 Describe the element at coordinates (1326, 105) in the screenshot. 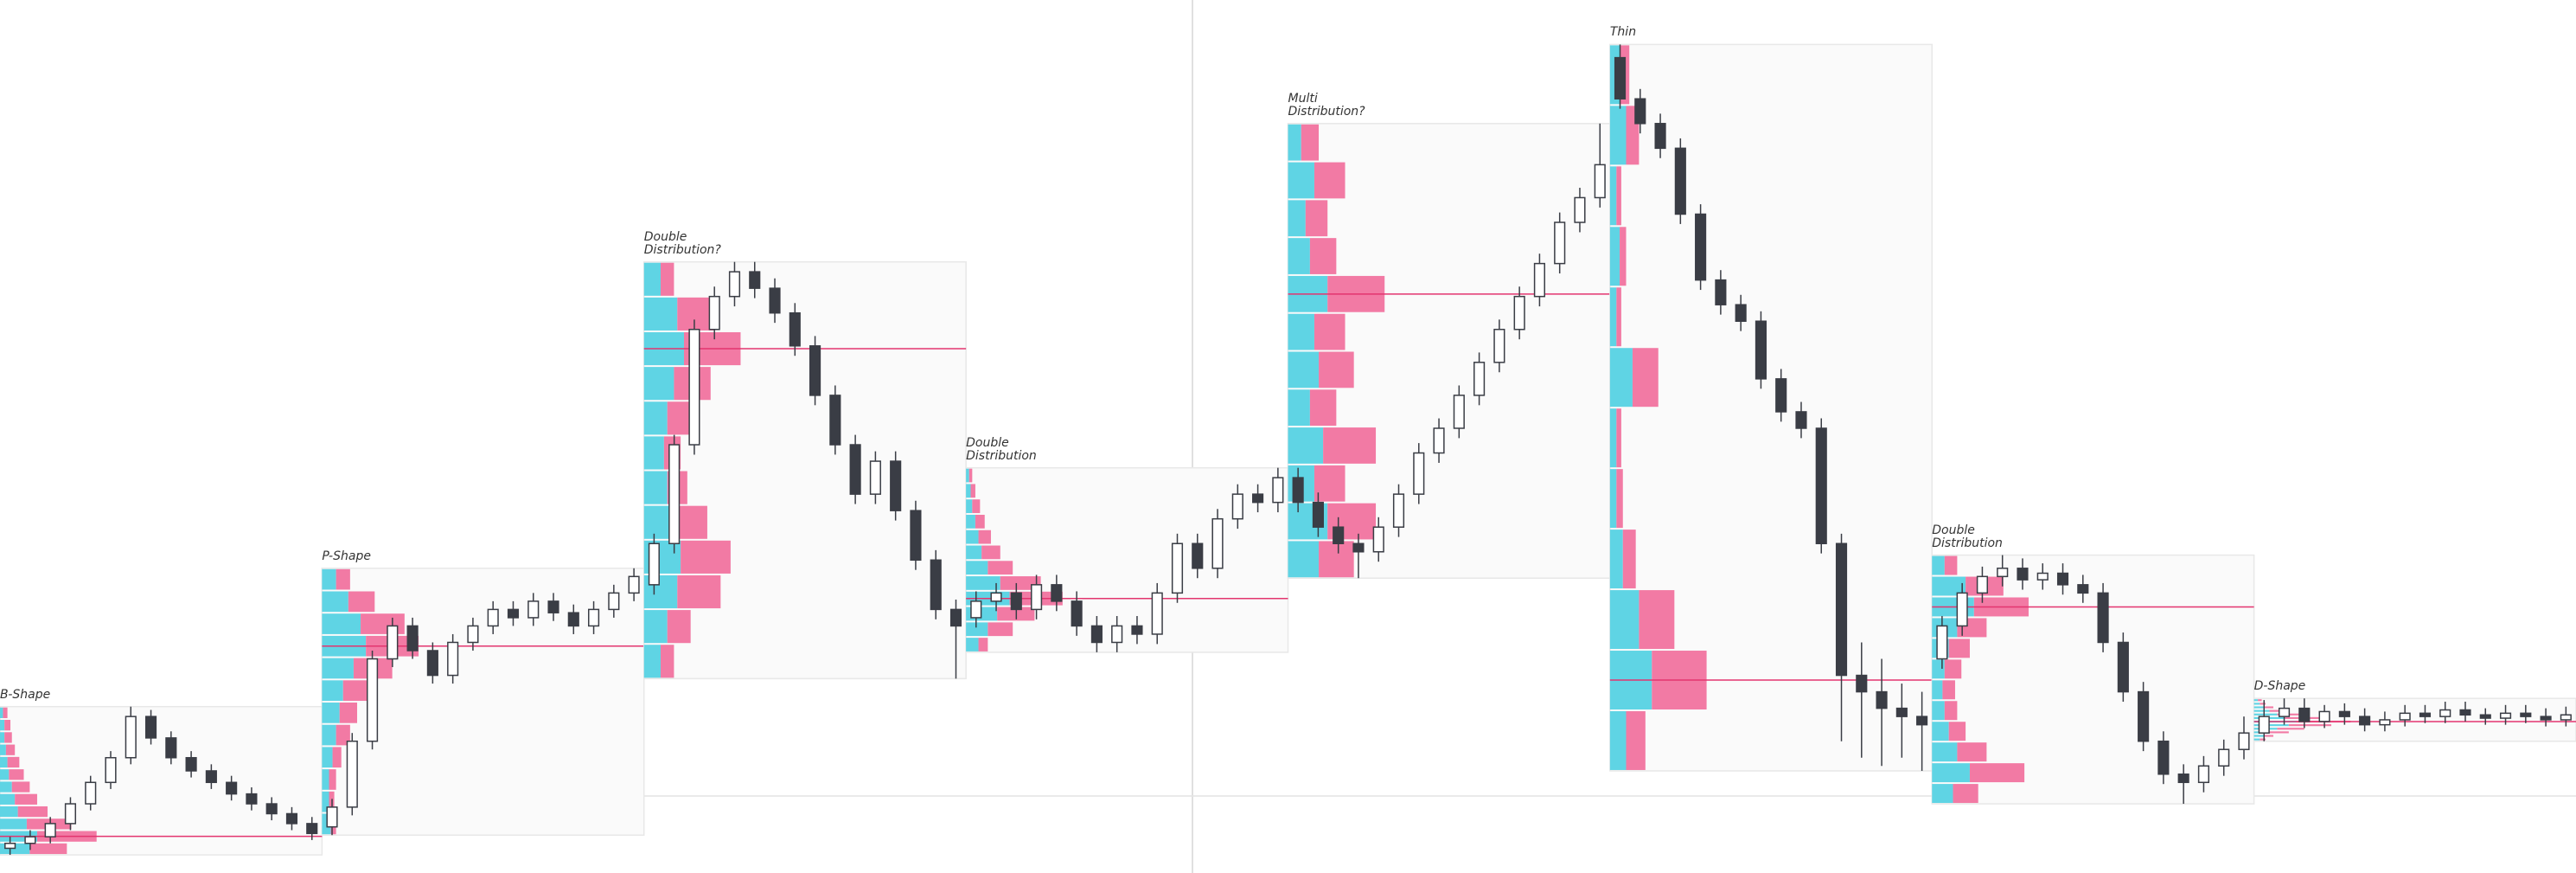

I see `section-label: Multi Distribution?` at that location.